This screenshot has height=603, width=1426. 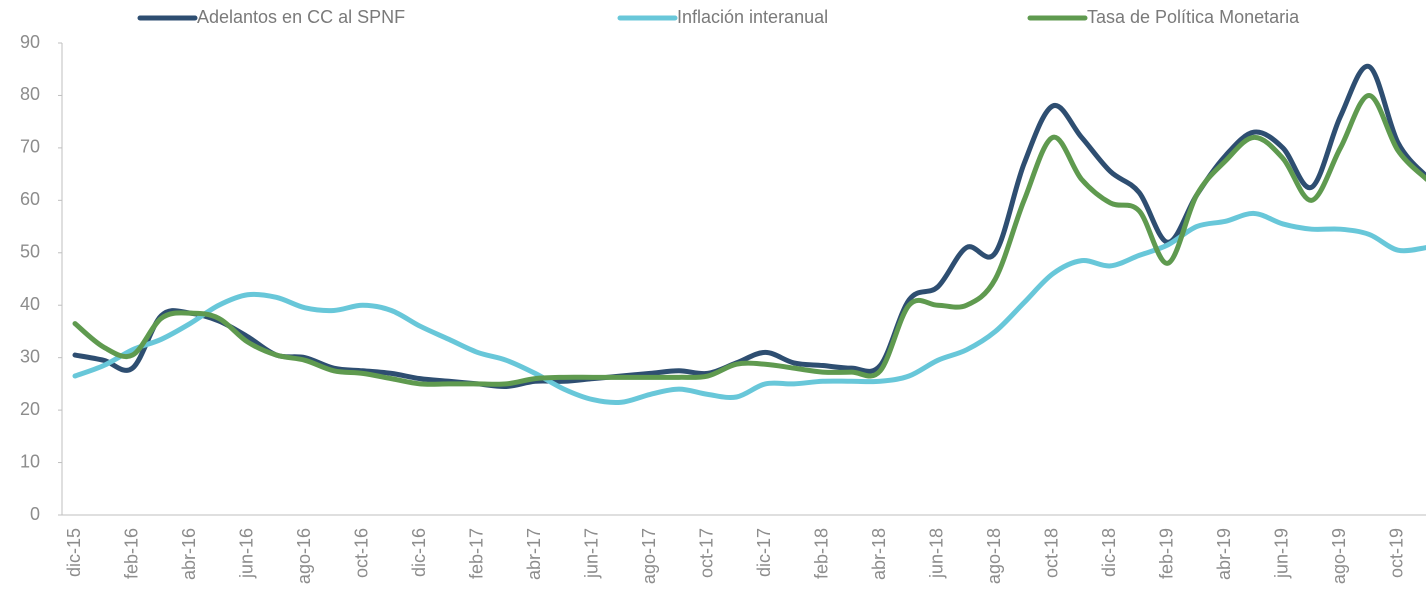 I want to click on x-tick-label: feb-18, so click(x=822, y=553).